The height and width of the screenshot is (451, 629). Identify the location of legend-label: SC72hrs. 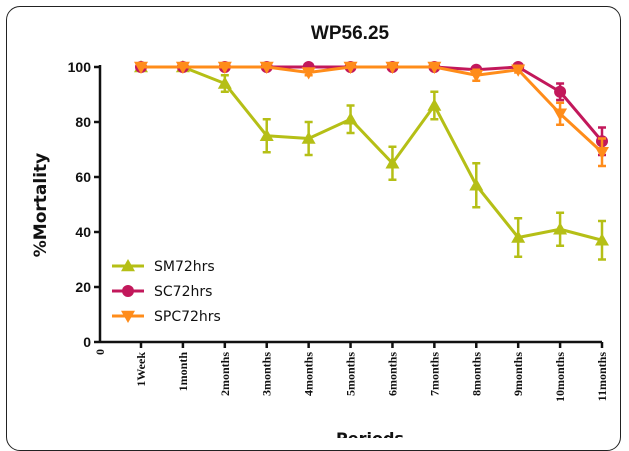
(183, 292).